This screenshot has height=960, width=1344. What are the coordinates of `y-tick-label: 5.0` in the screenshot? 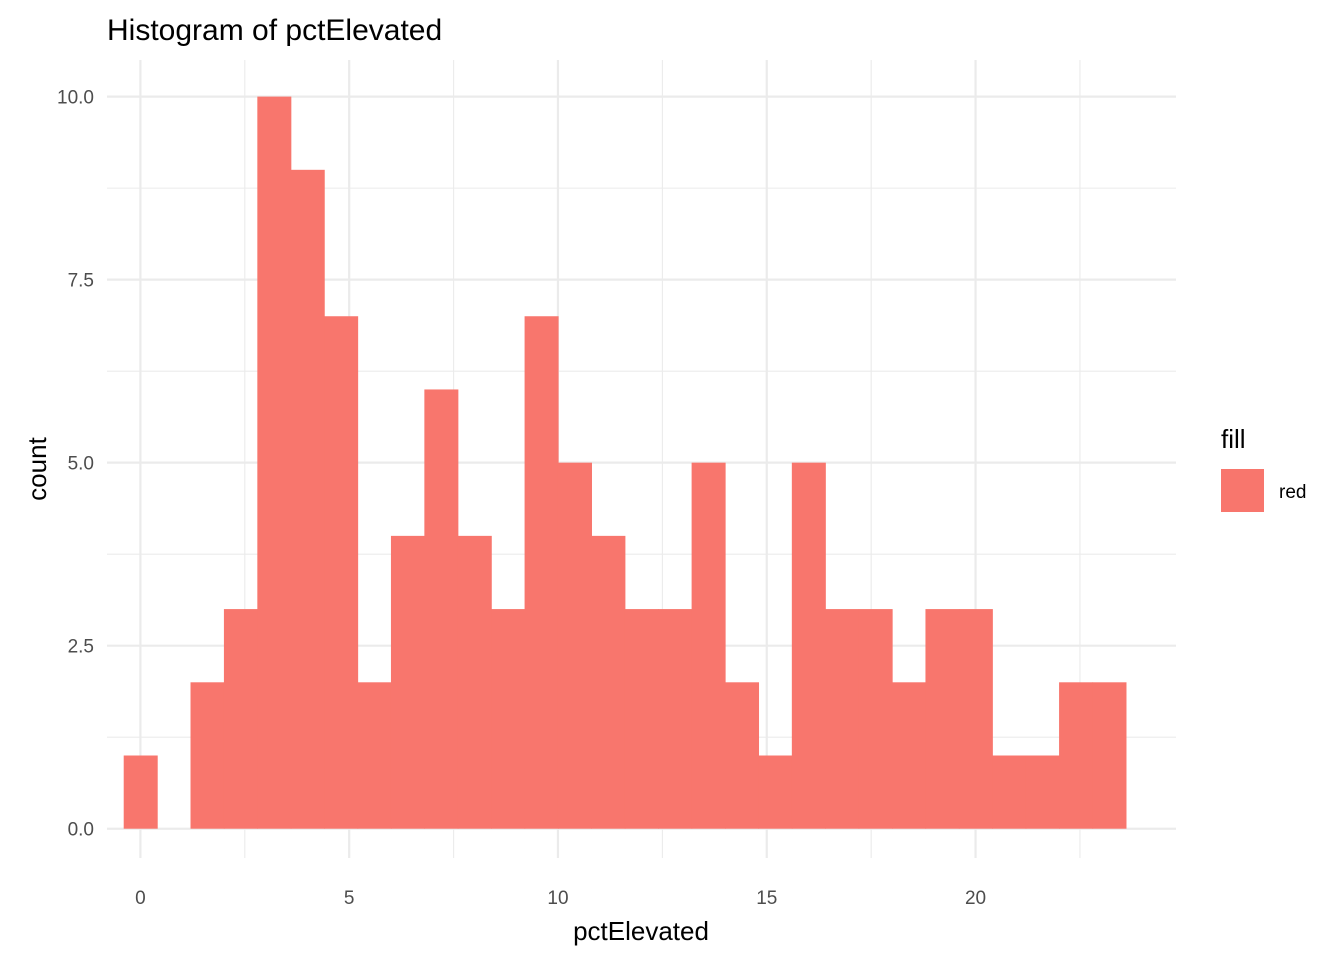 It's located at (81, 464).